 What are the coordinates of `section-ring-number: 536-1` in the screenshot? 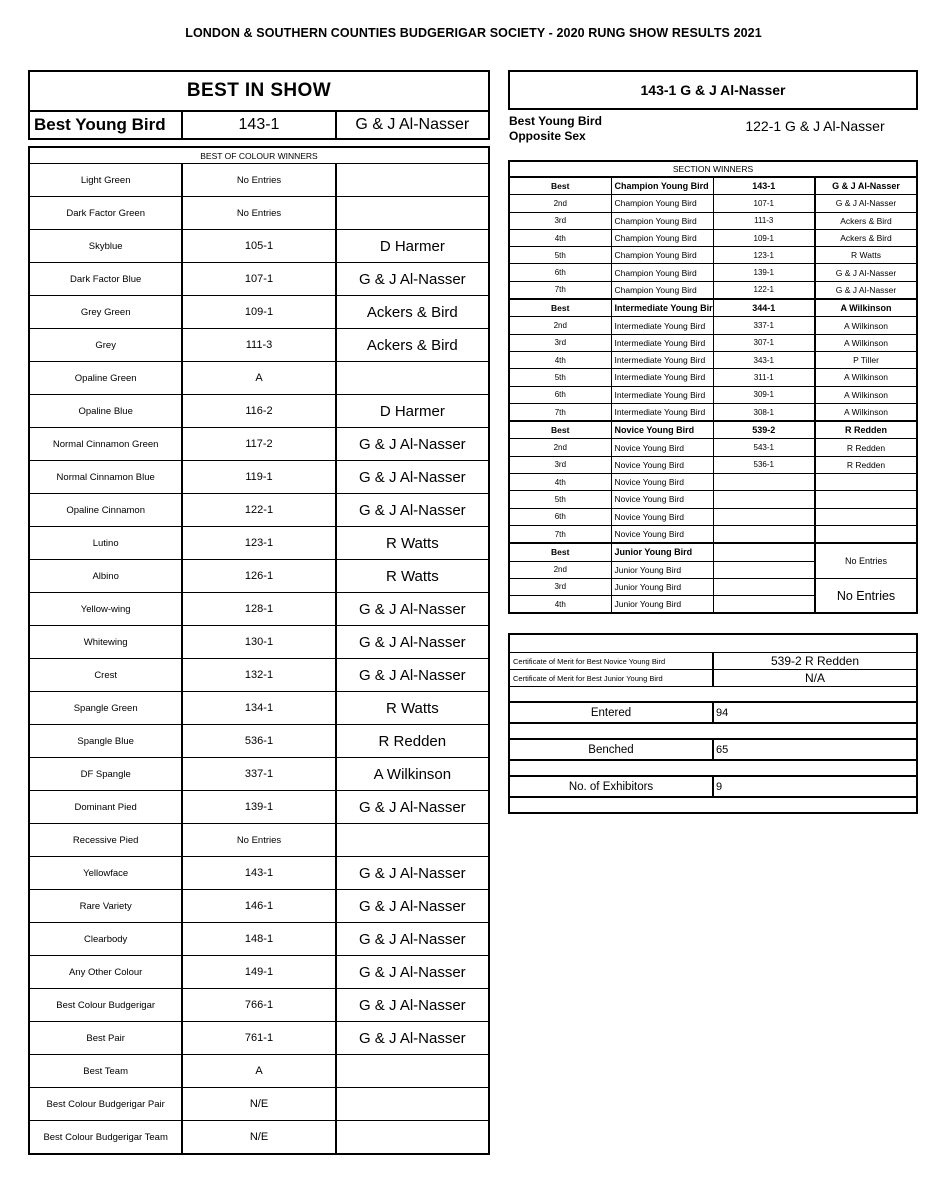 It's located at (764, 465).